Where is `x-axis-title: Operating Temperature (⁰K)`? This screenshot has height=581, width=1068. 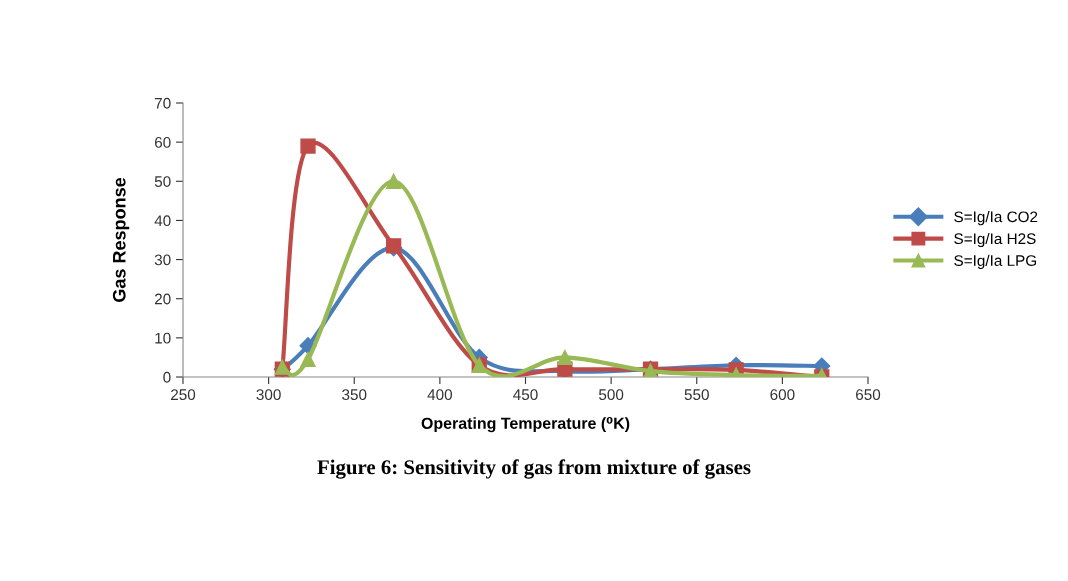
x-axis-title: Operating Temperature (⁰K) is located at coordinates (525, 424).